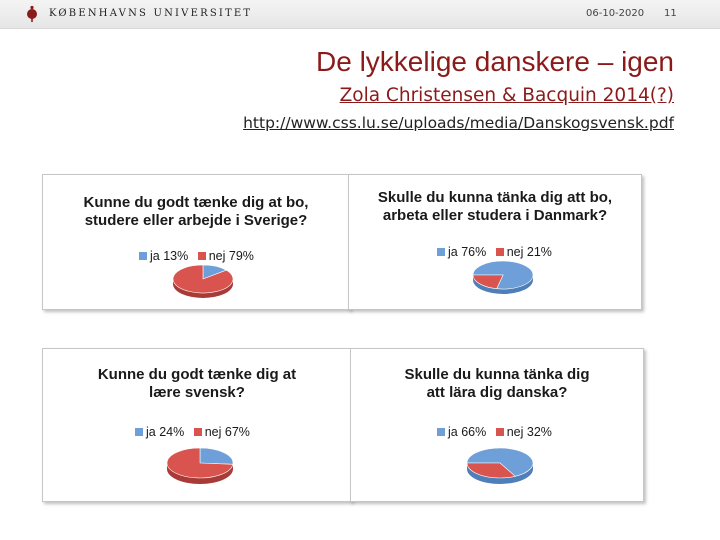 This screenshot has width=720, height=540. Describe the element at coordinates (615, 13) in the screenshot. I see `slide-date: 06-10-2020` at that location.